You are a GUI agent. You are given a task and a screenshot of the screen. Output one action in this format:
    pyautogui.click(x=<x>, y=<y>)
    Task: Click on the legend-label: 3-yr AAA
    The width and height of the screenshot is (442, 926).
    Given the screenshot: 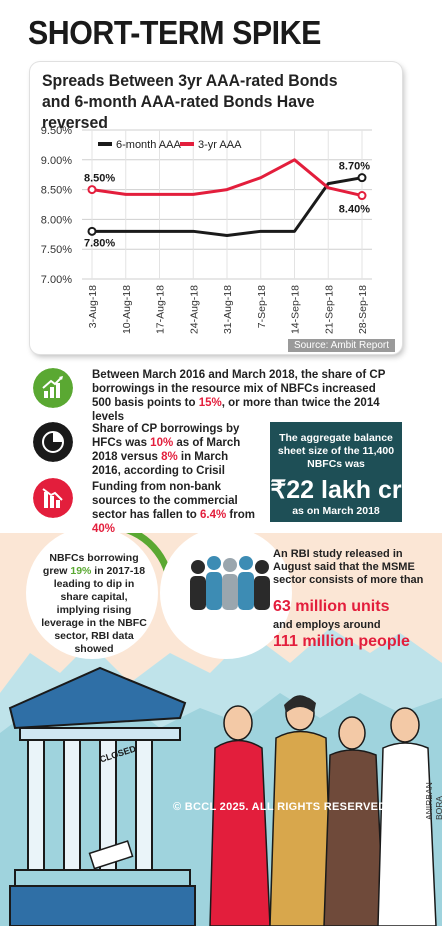 What is the action you would take?
    pyautogui.click(x=220, y=145)
    